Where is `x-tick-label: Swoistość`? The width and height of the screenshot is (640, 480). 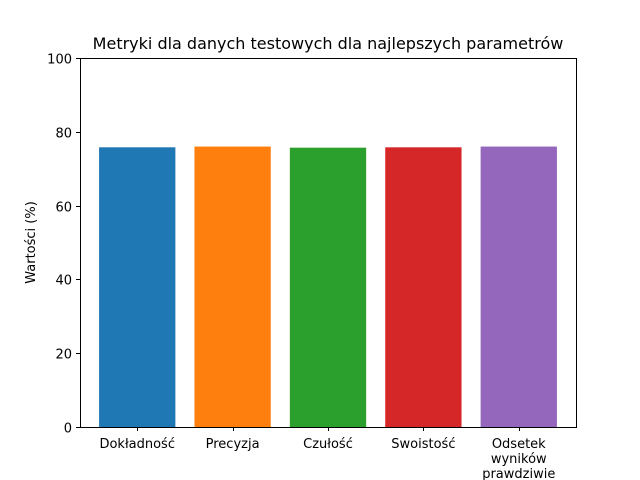
x-tick-label: Swoistość is located at coordinates (423, 444).